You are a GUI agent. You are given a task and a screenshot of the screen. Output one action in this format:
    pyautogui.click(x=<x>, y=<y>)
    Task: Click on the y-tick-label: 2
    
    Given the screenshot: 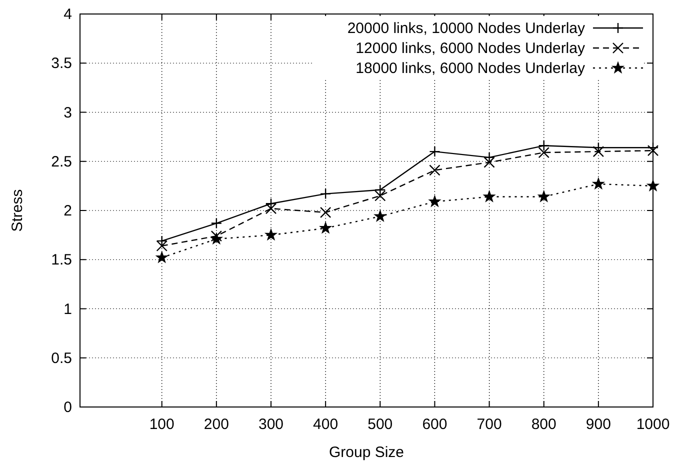 What is the action you would take?
    pyautogui.click(x=68, y=211)
    